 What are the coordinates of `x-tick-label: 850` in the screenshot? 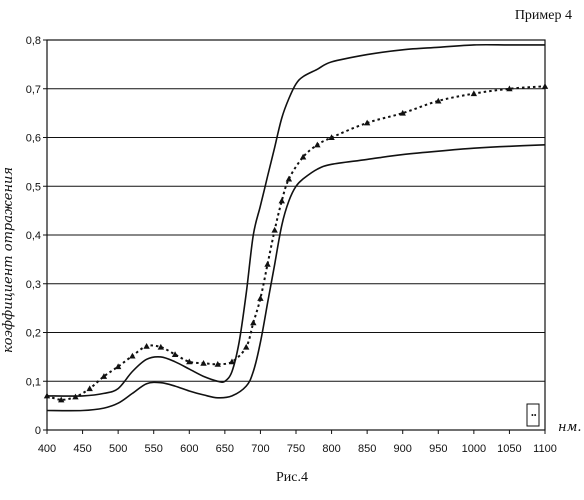 It's located at (367, 449).